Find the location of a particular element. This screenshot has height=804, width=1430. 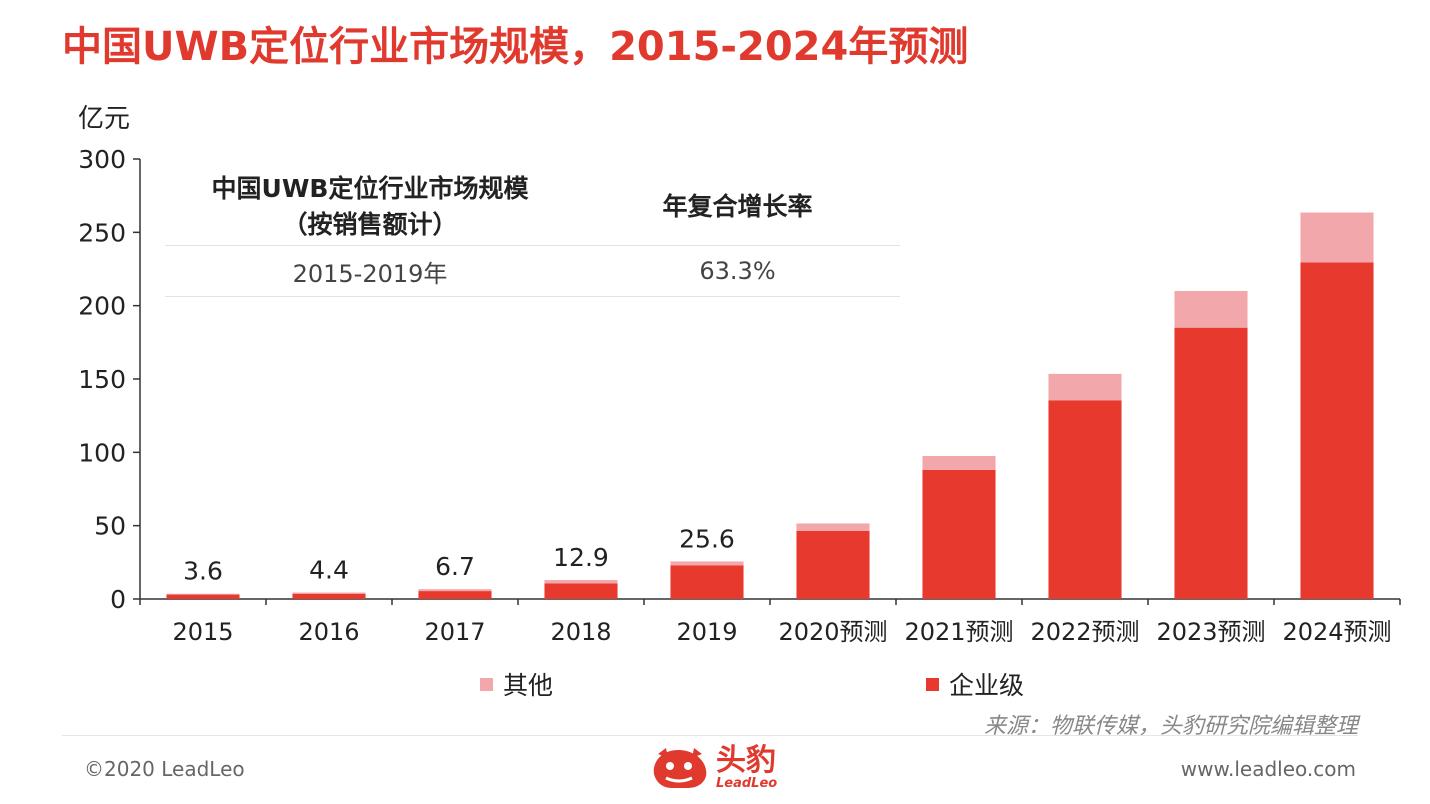

bar-total-label: 6.7 is located at coordinates (455, 566).